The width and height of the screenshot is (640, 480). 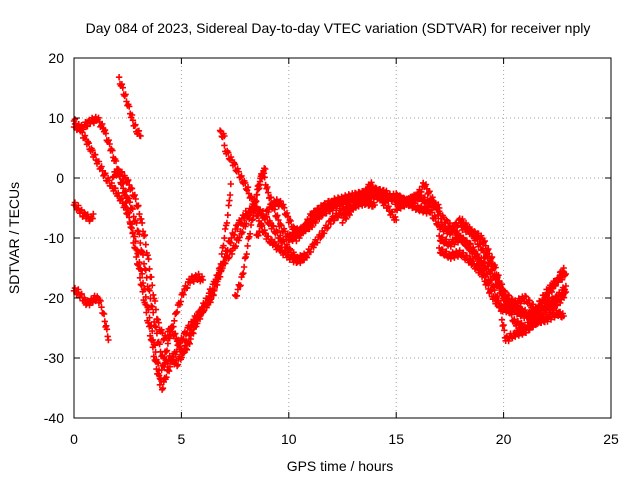 What do you see at coordinates (289, 439) in the screenshot?
I see `x-tick-label: 10` at bounding box center [289, 439].